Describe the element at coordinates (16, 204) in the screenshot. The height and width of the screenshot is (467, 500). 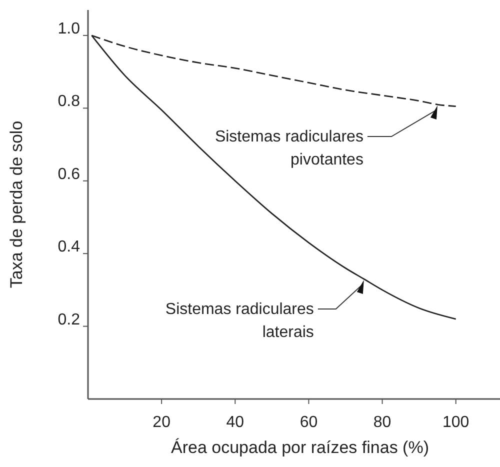
I see `y-axis-title: Taxa de perda de solo` at that location.